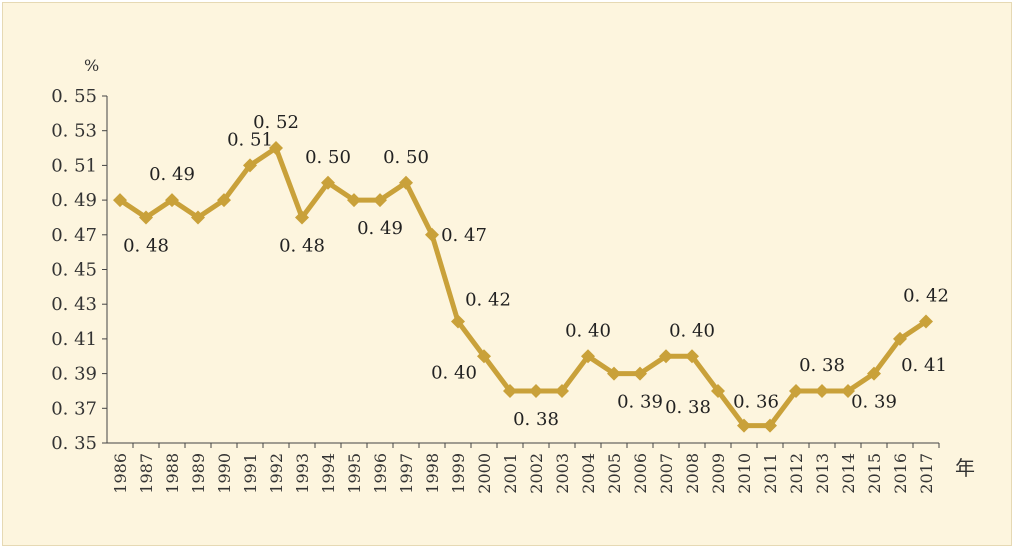 Image resolution: width=1016 pixels, height=550 pixels. What do you see at coordinates (74, 374) in the screenshot?
I see `y-tick-label: 0. 39` at bounding box center [74, 374].